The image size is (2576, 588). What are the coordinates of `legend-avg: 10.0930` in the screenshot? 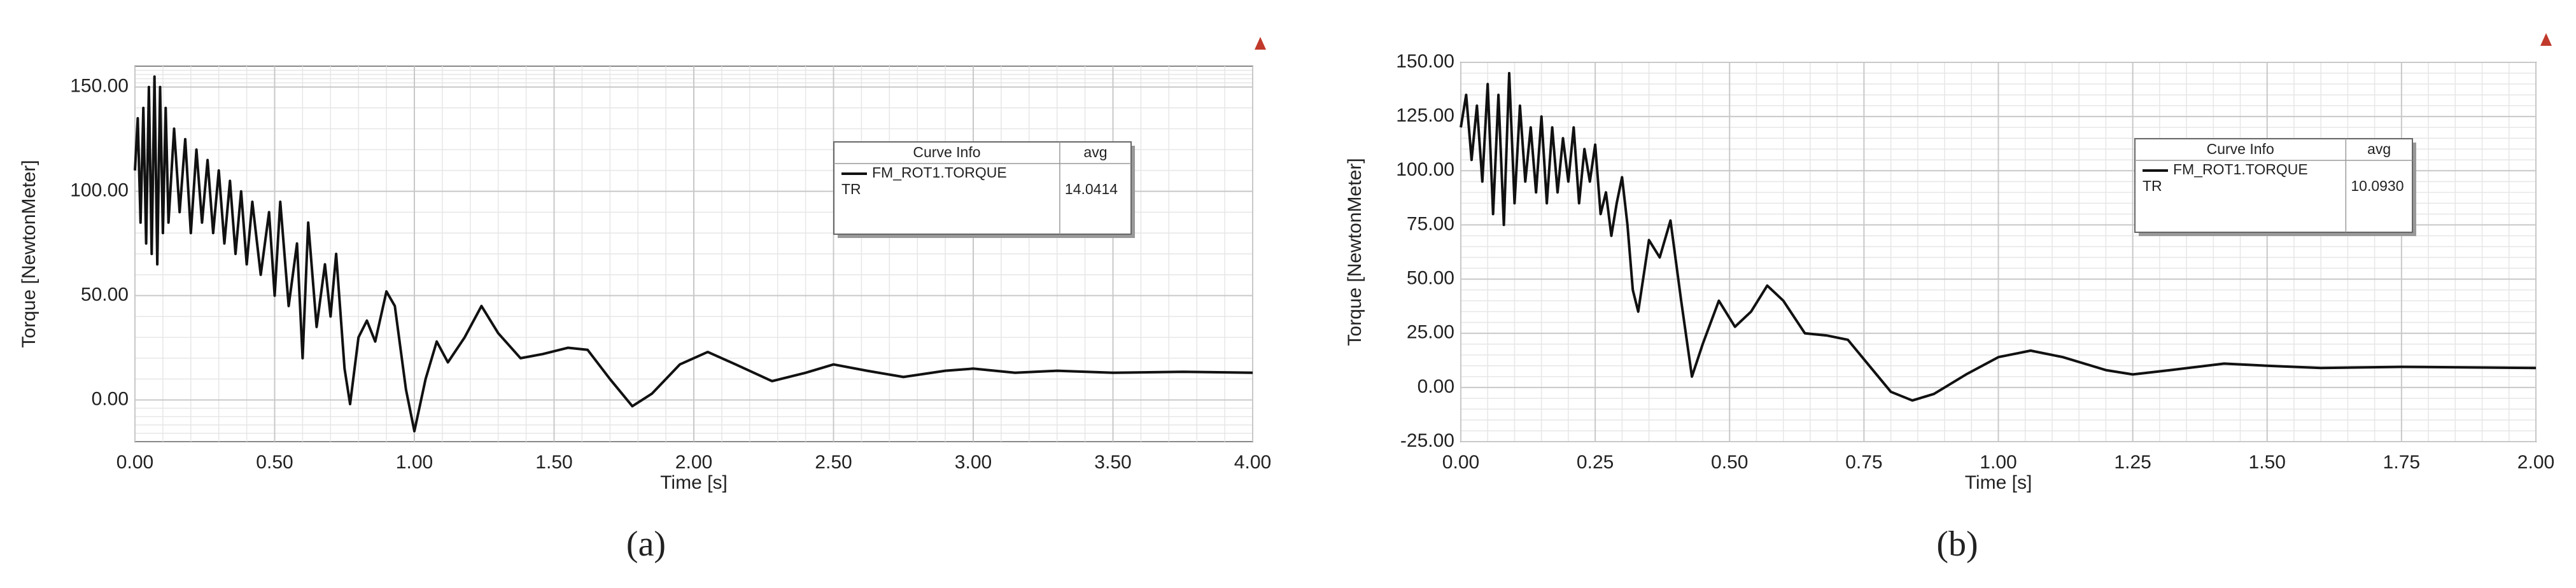 It's located at (2377, 186).